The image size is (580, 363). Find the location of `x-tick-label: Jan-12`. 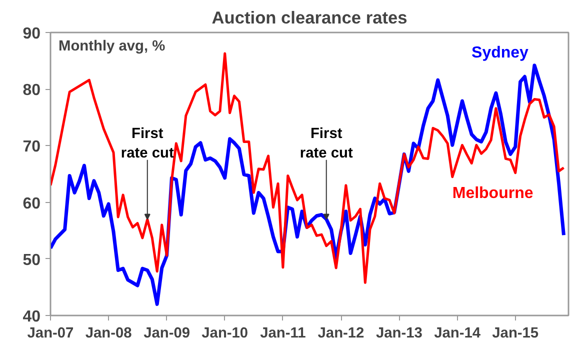

x-tick-label: Jan-12 is located at coordinates (341, 334).